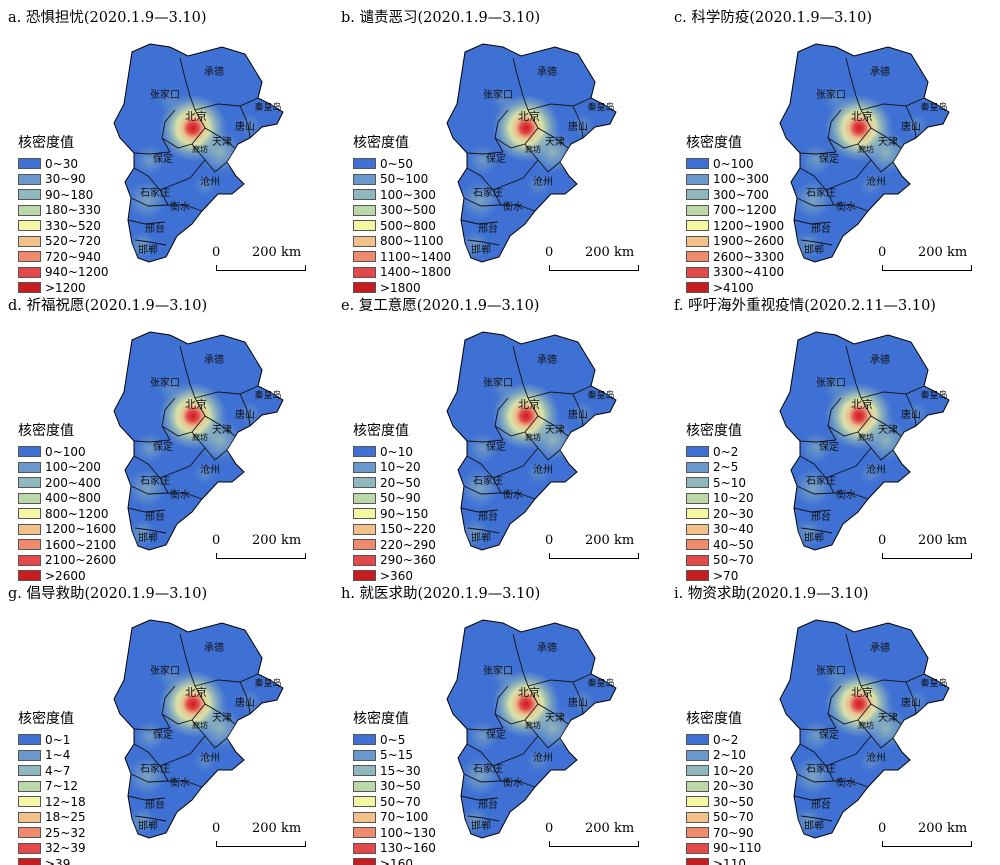 The width and height of the screenshot is (1000, 865). What do you see at coordinates (720, 468) in the screenshot?
I see `legend-item: 2~5` at bounding box center [720, 468].